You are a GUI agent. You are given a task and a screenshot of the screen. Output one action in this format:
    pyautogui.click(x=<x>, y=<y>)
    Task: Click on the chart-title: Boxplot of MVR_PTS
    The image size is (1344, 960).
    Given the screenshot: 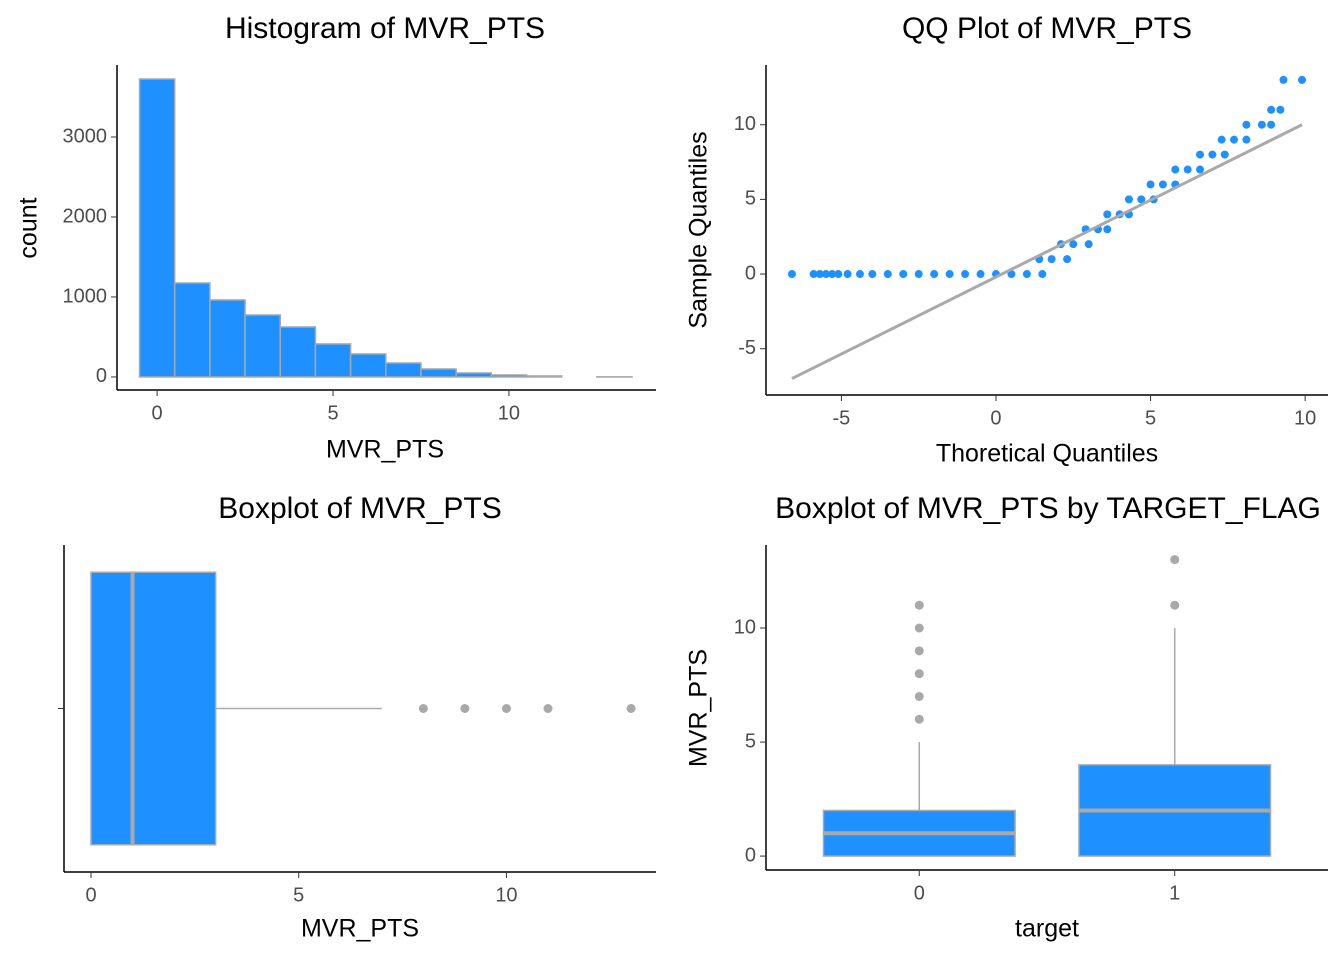 What is the action you would take?
    pyautogui.click(x=359, y=508)
    